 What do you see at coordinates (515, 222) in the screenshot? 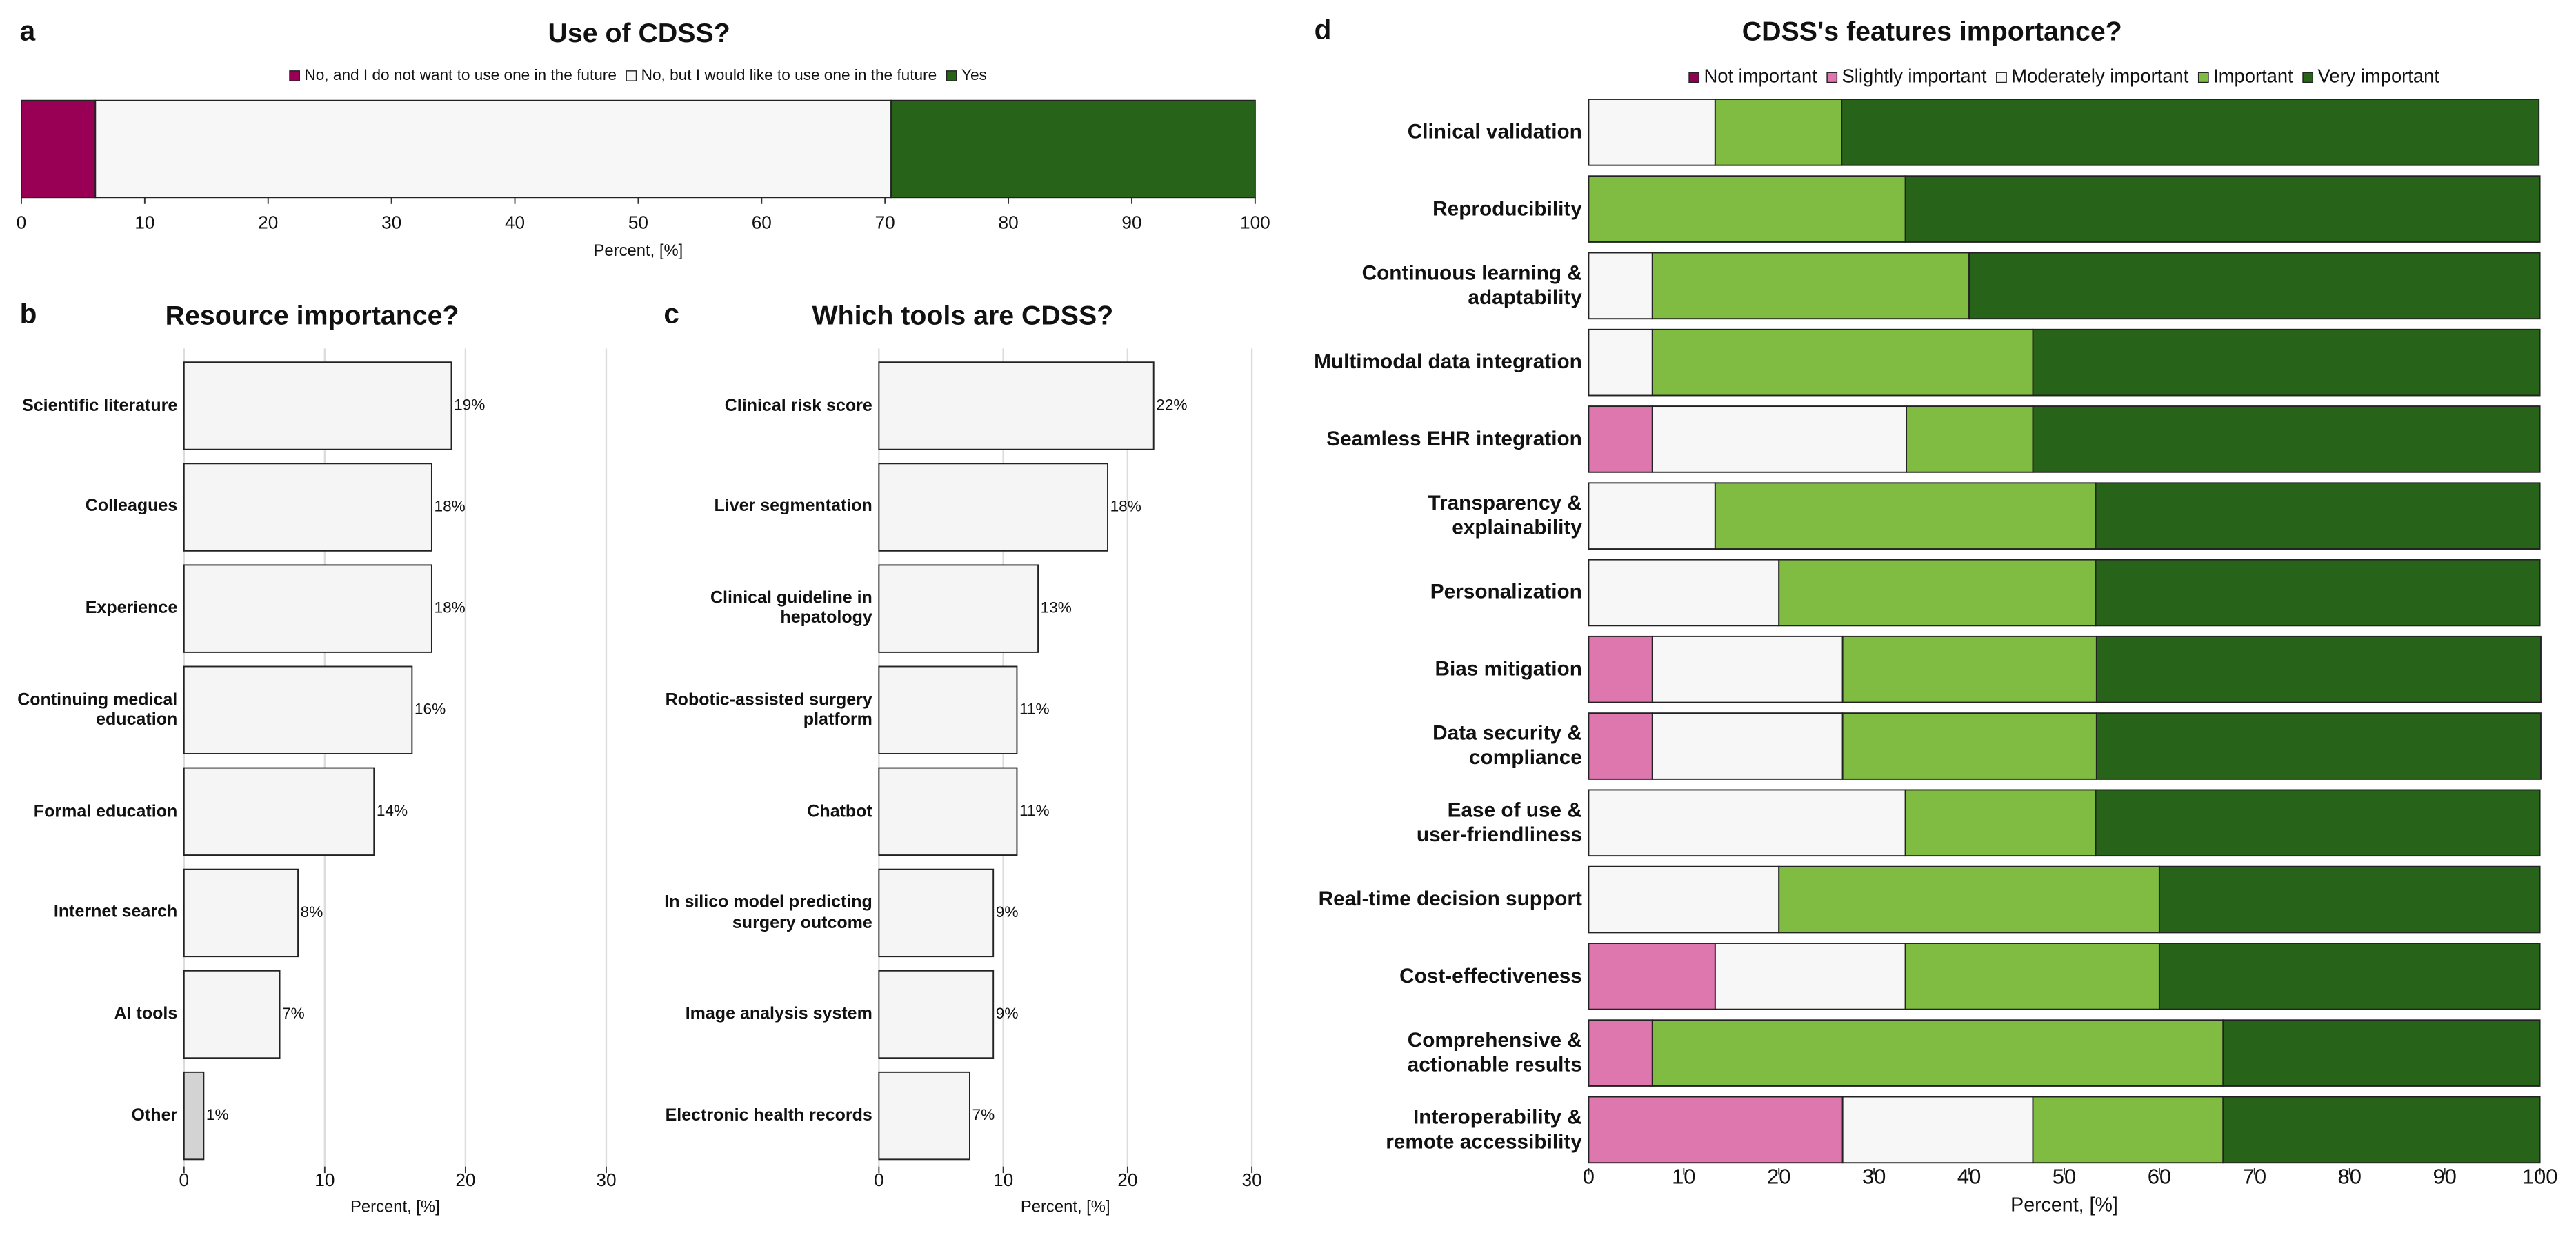
I see `x-tick-label: 40` at bounding box center [515, 222].